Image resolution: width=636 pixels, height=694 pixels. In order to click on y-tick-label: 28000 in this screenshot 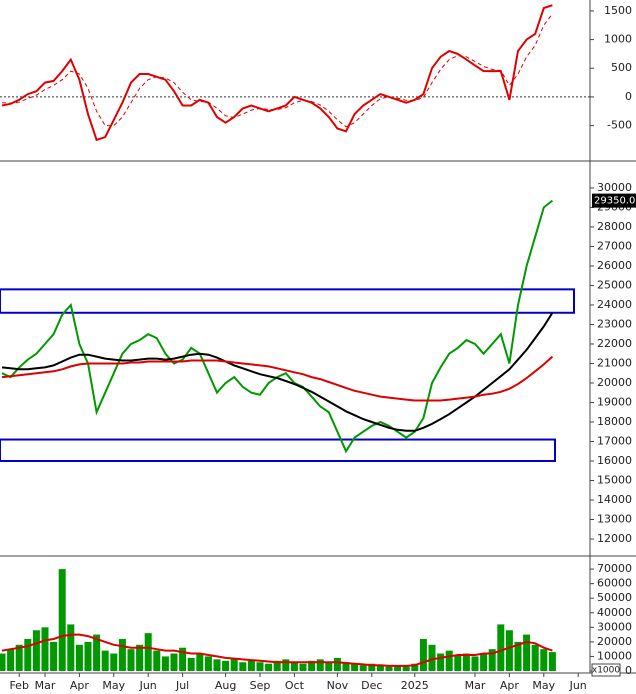, I will do `click(614, 226)`.